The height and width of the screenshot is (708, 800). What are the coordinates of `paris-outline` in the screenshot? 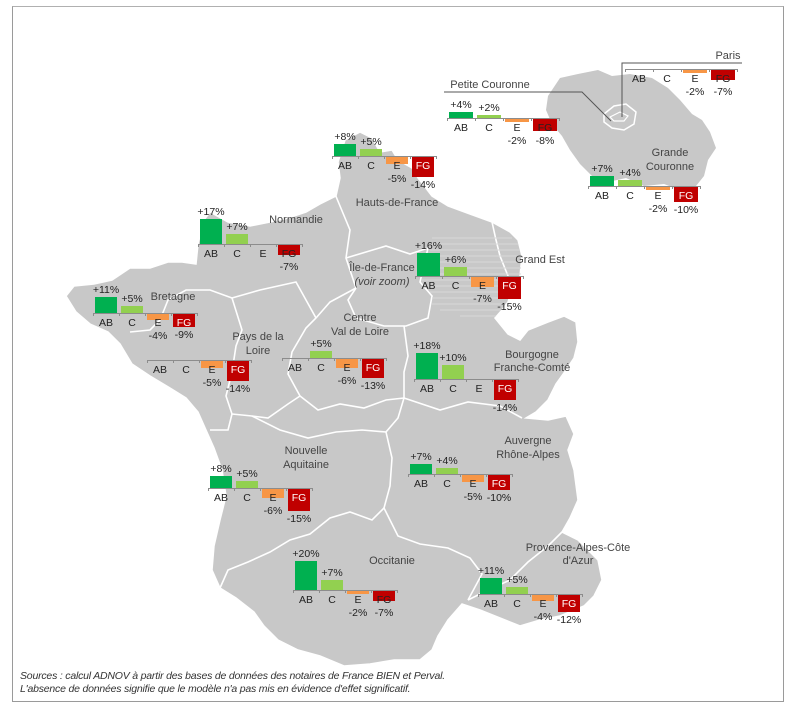 It's located at (618, 116).